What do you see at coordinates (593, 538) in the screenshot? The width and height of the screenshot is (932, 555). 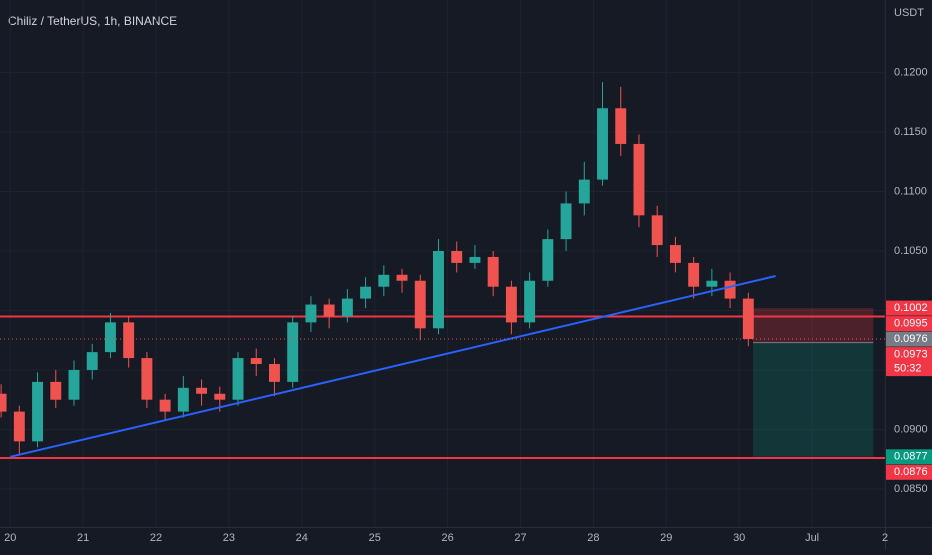 I see `x-tick-label: 28` at bounding box center [593, 538].